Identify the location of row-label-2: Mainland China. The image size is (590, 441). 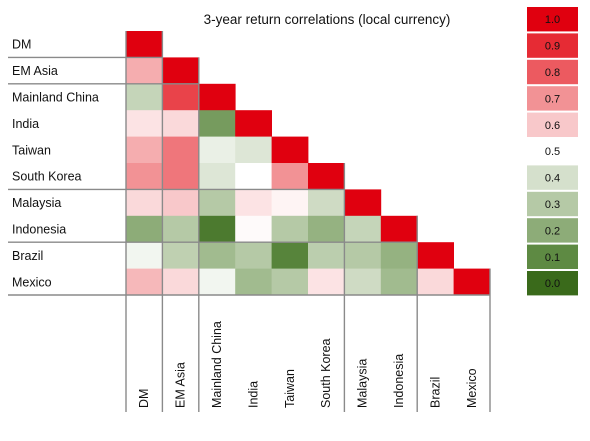
(55, 98).